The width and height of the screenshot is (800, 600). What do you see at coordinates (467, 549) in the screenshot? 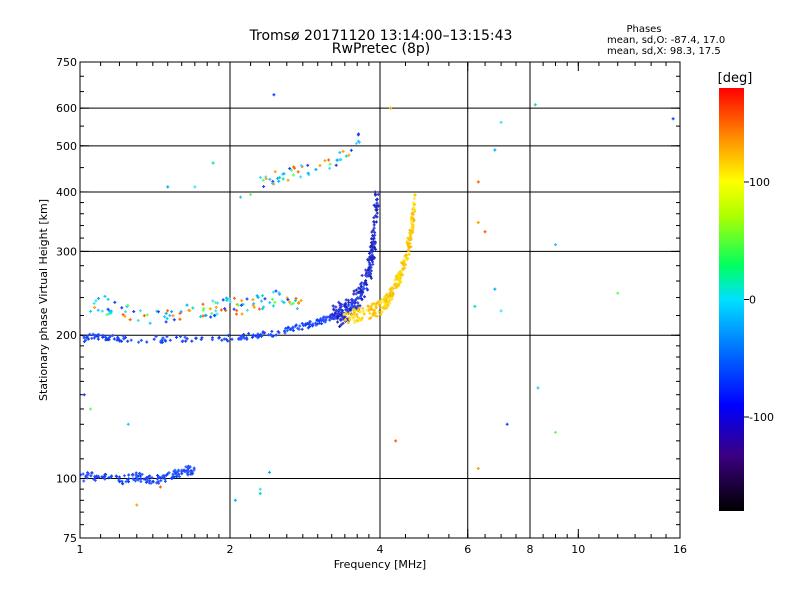
I see `x-tick-label: 6` at bounding box center [467, 549].